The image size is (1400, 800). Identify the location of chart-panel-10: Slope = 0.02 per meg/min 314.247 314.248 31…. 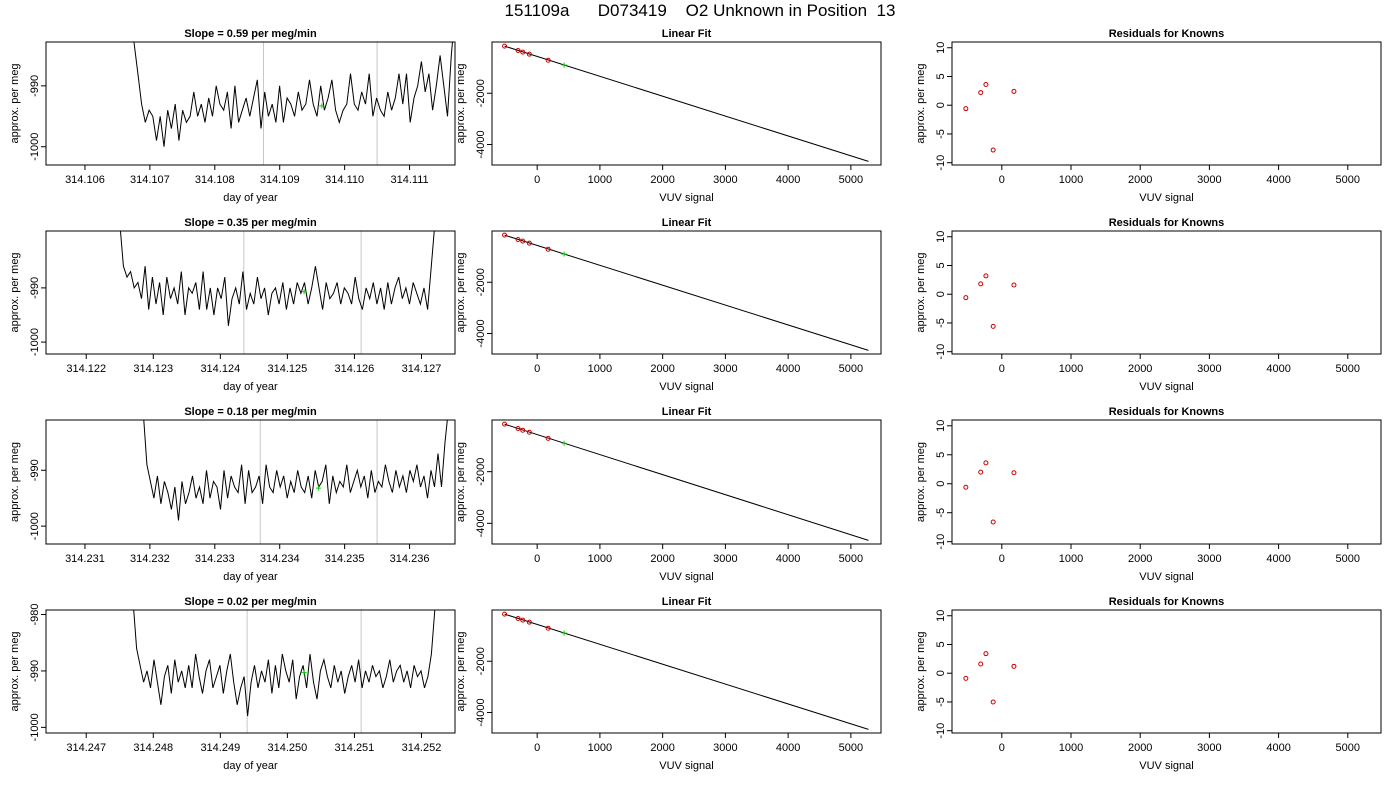
(232, 684).